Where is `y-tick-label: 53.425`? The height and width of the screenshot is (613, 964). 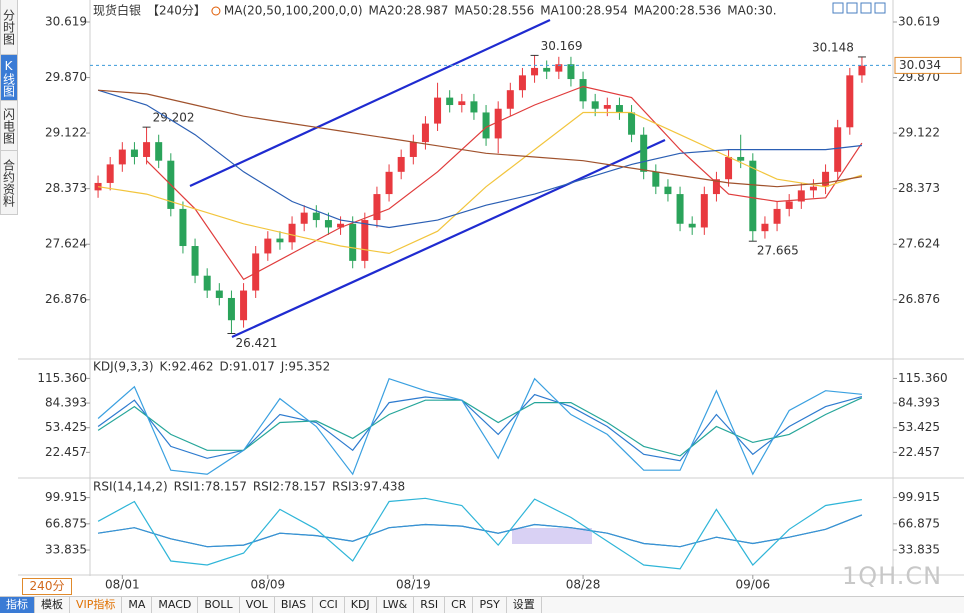 y-tick-label: 53.425 is located at coordinates (66, 427).